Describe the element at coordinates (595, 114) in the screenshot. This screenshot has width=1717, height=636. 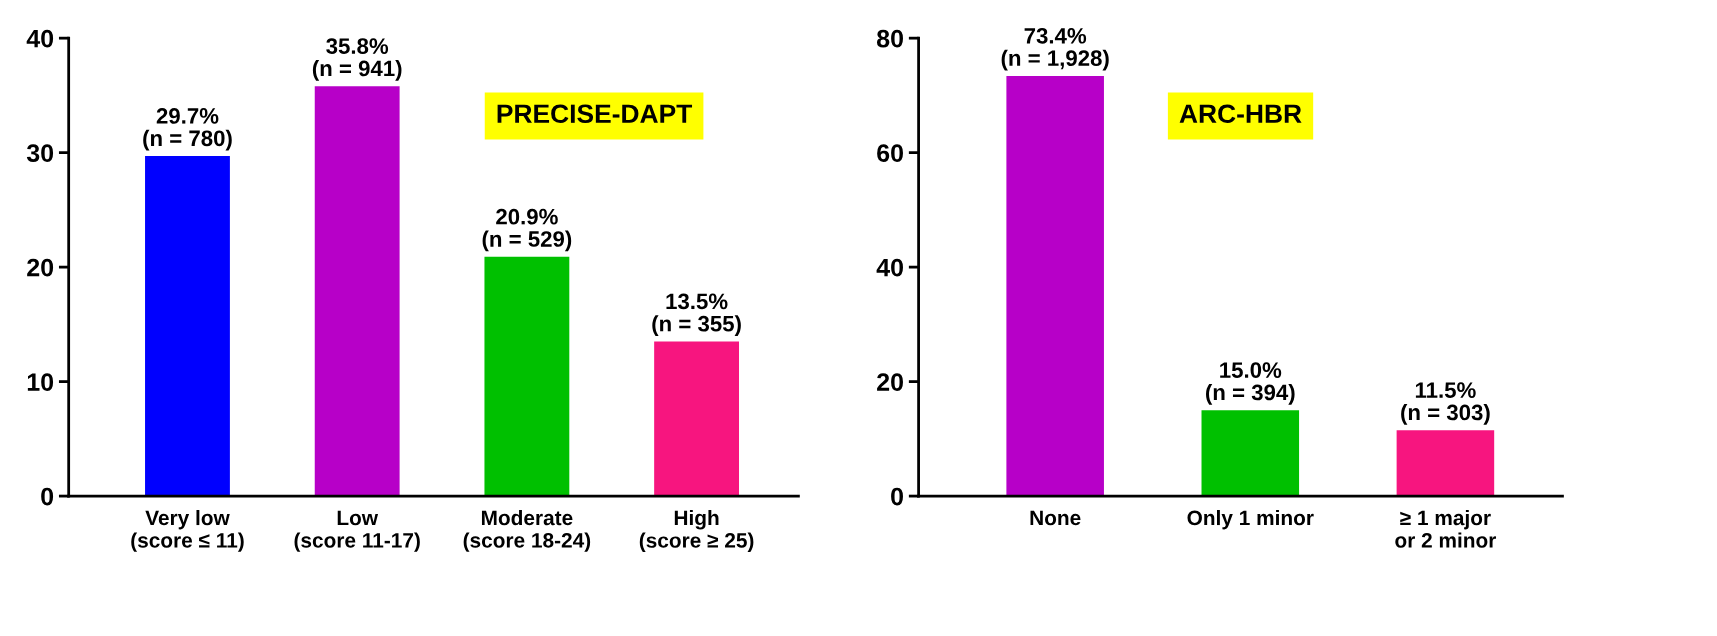
I see `text: PRECISE-DAPT` at that location.